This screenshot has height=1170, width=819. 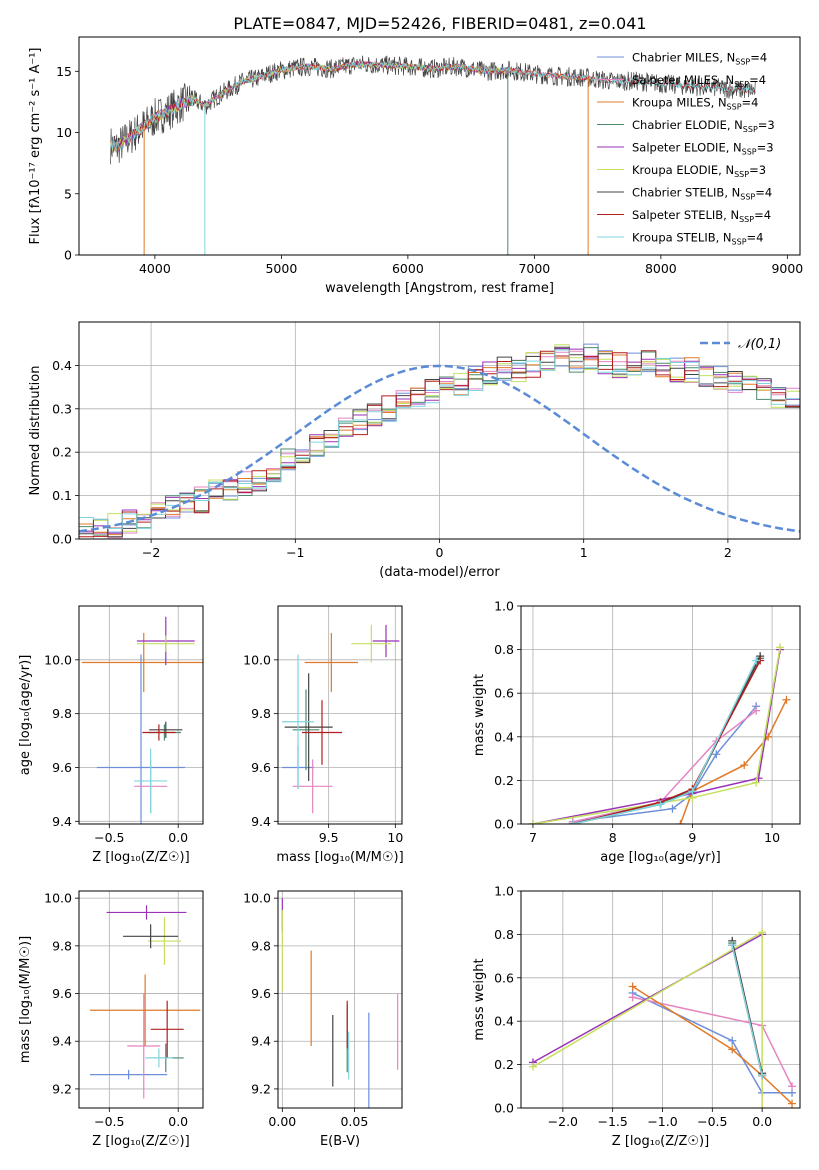 I want to click on x-tick-label: 4000, so click(x=155, y=268).